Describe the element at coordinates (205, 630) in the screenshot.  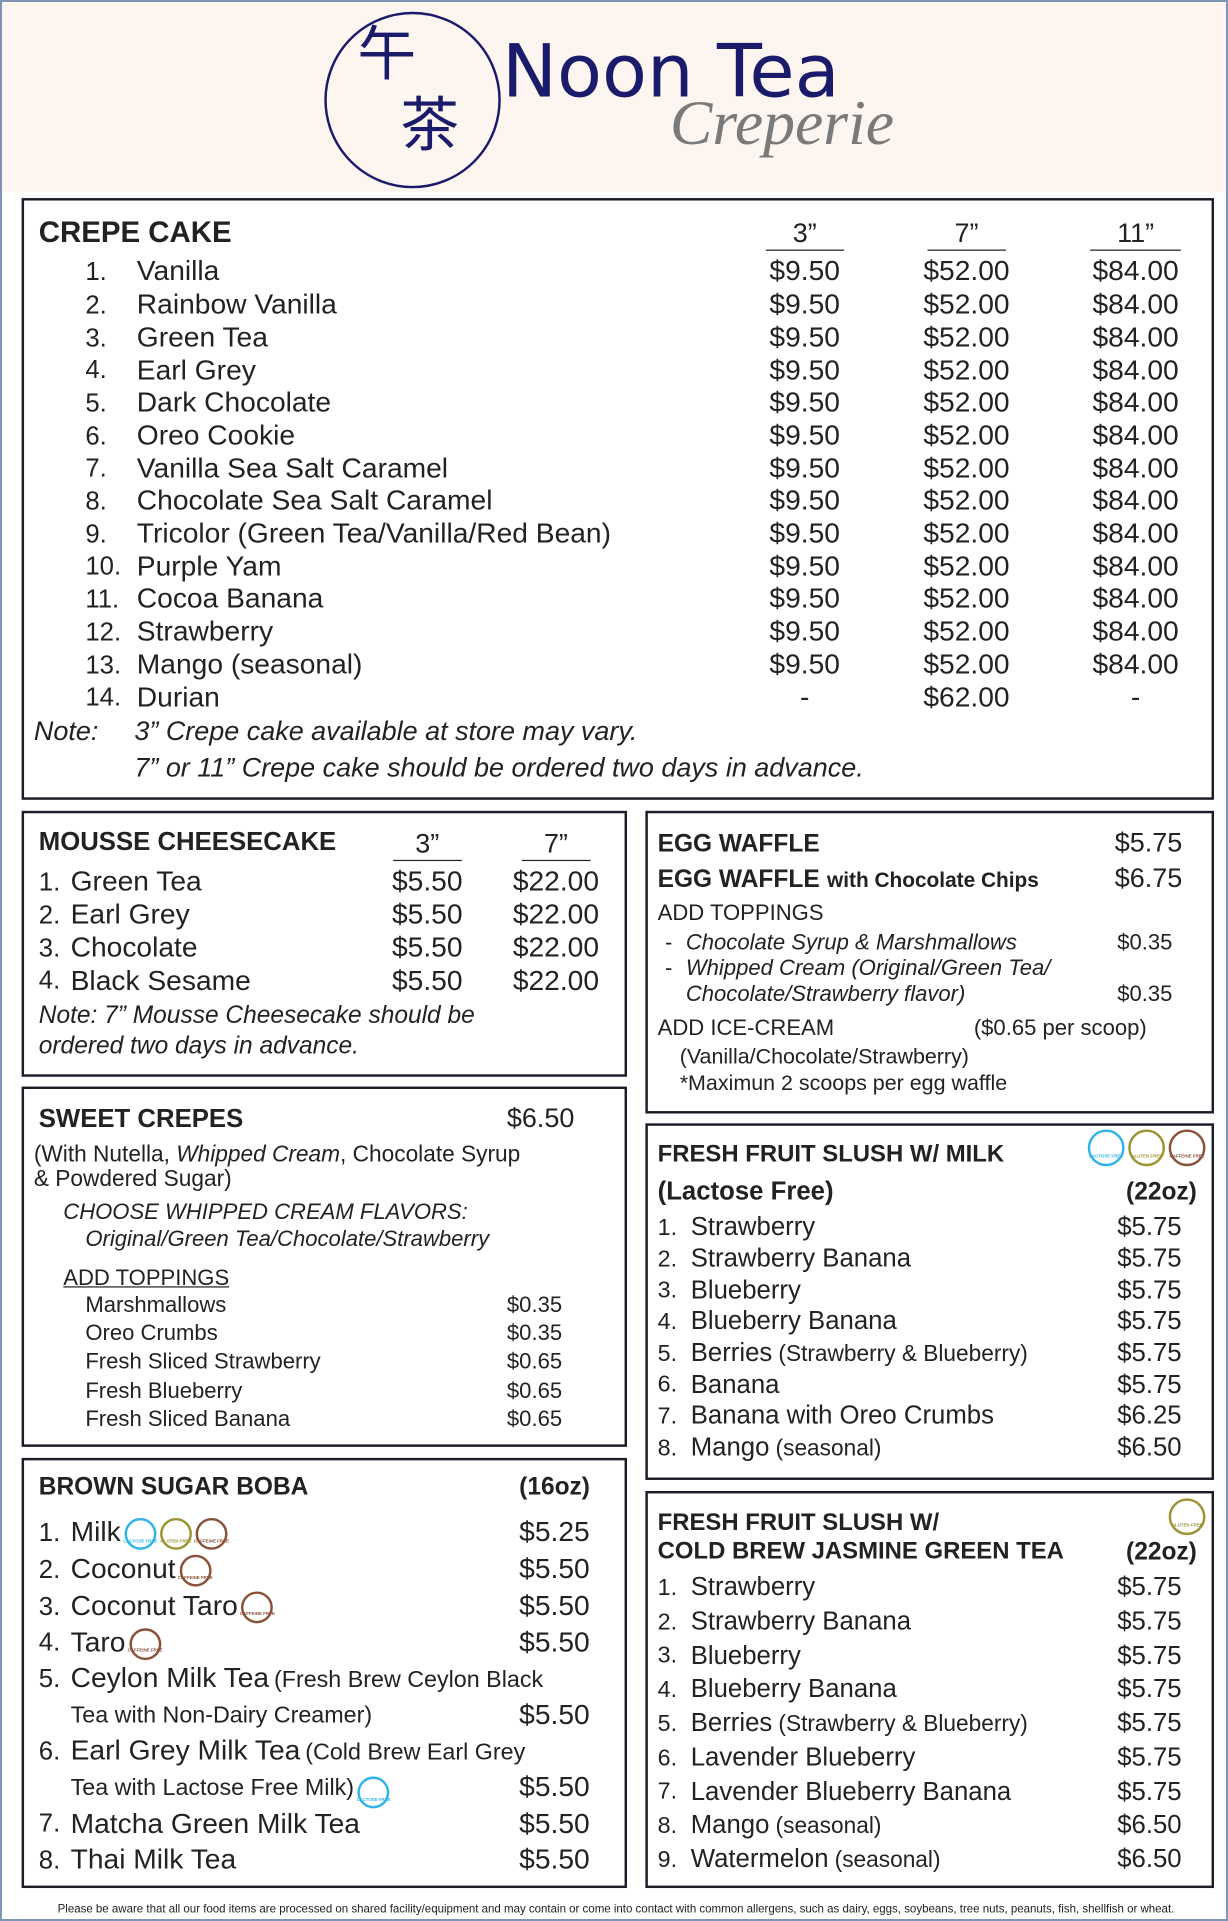
I see `item-name: Strawberry` at that location.